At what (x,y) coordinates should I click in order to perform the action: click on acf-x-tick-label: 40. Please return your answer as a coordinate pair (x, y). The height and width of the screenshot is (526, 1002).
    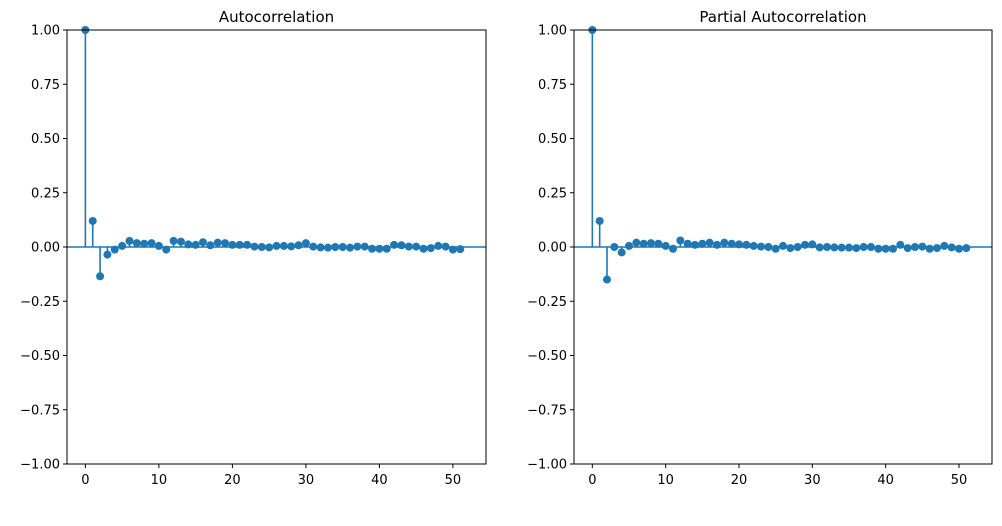
    Looking at the image, I should click on (379, 480).